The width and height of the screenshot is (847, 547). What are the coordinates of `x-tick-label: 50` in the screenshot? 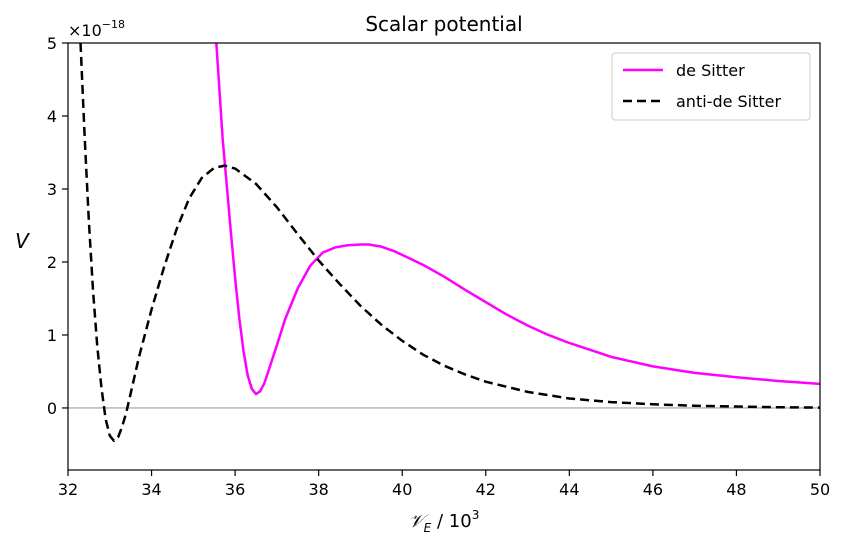 It's located at (820, 489).